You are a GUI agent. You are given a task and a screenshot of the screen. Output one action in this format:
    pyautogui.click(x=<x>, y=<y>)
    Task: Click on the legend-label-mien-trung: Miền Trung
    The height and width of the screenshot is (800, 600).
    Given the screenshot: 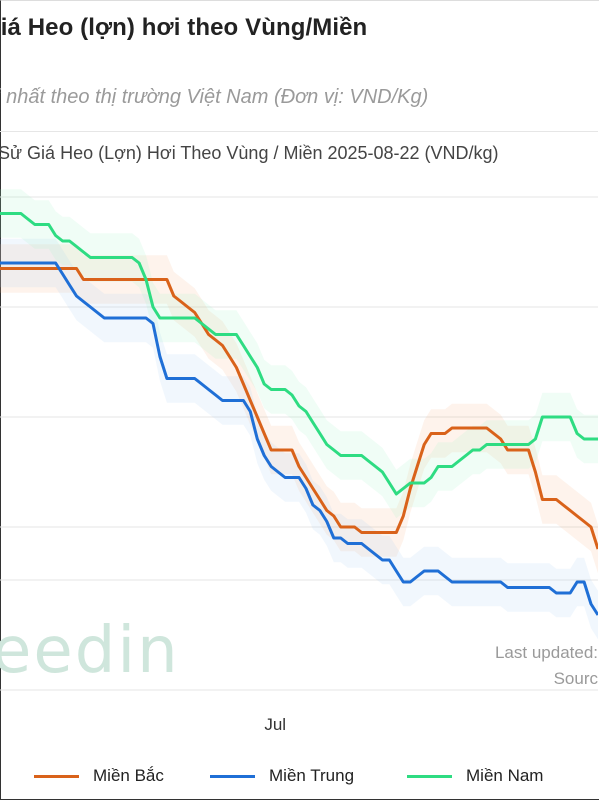 What is the action you would take?
    pyautogui.click(x=312, y=775)
    